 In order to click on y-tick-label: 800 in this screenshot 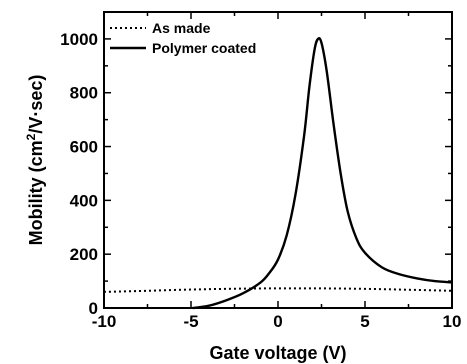, I will do `click(84, 93)`.